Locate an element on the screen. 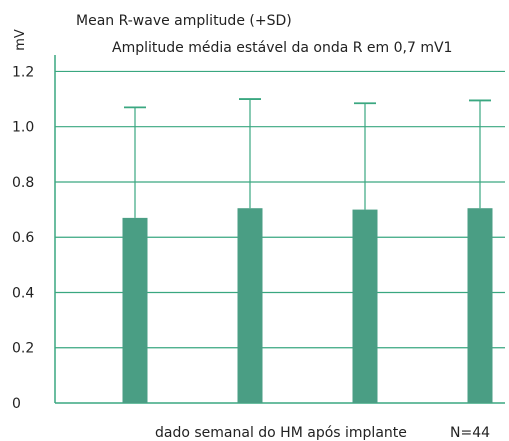 Image resolution: width=509 pixels, height=441 pixels. y-axis-label: mV is located at coordinates (20, 40).